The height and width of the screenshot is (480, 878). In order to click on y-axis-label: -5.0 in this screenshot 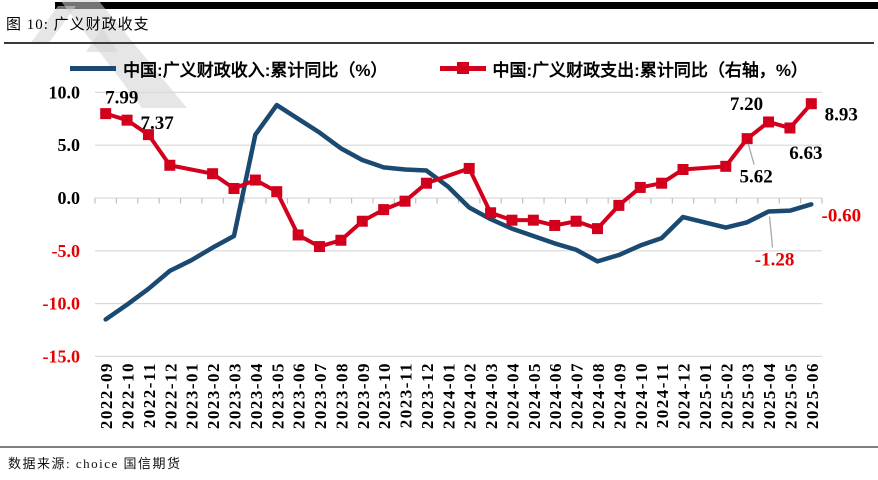, I will do `click(66, 251)`.